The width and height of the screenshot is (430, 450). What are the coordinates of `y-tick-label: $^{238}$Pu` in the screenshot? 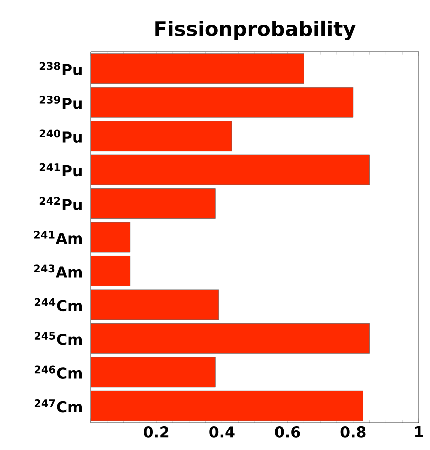 It's located at (61, 69).